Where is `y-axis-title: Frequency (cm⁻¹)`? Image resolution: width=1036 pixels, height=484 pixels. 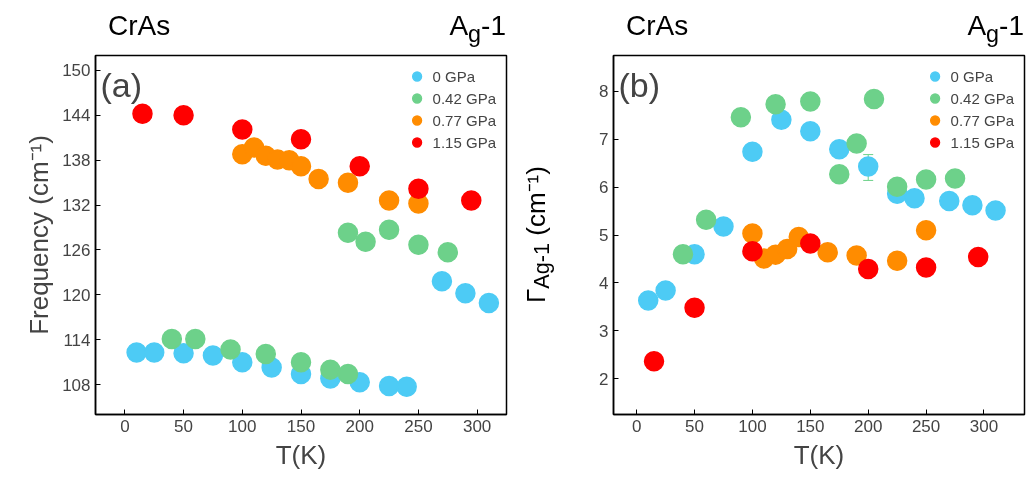
y-axis-title: Frequency (cm⁻¹) is located at coordinates (39, 235).